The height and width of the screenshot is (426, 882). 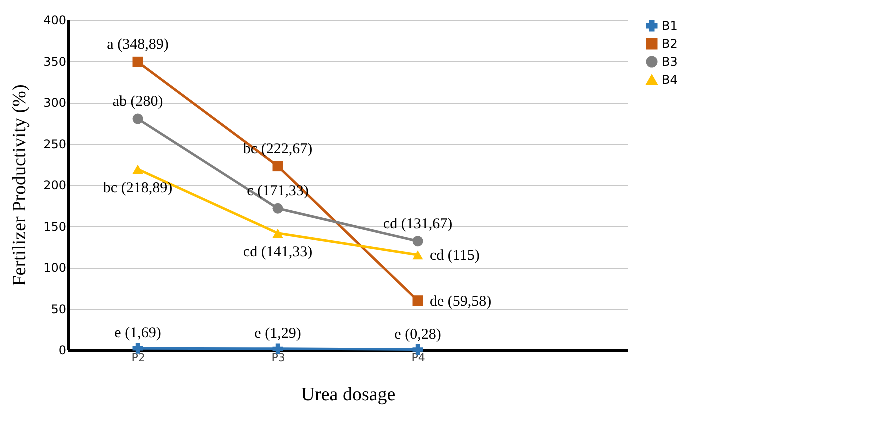 I want to click on data-label: cd (131,67), so click(x=418, y=224).